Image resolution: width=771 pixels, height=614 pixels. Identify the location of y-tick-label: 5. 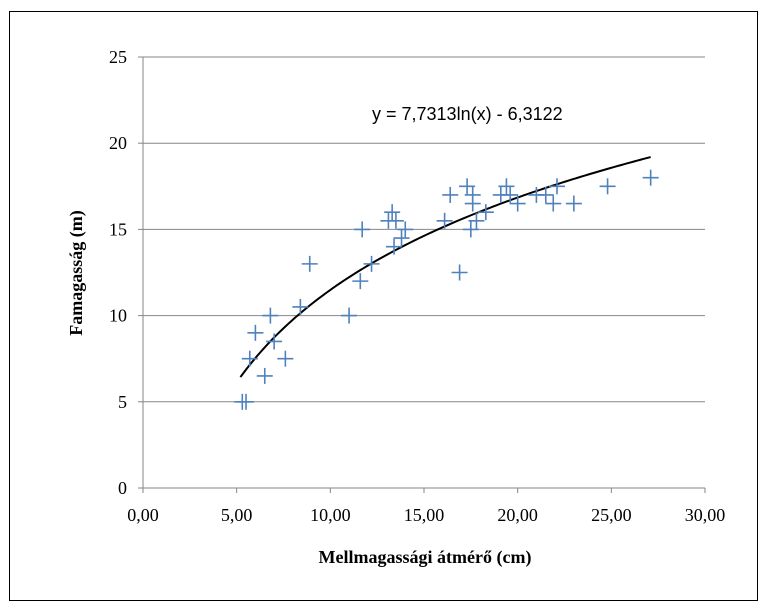
(122, 402).